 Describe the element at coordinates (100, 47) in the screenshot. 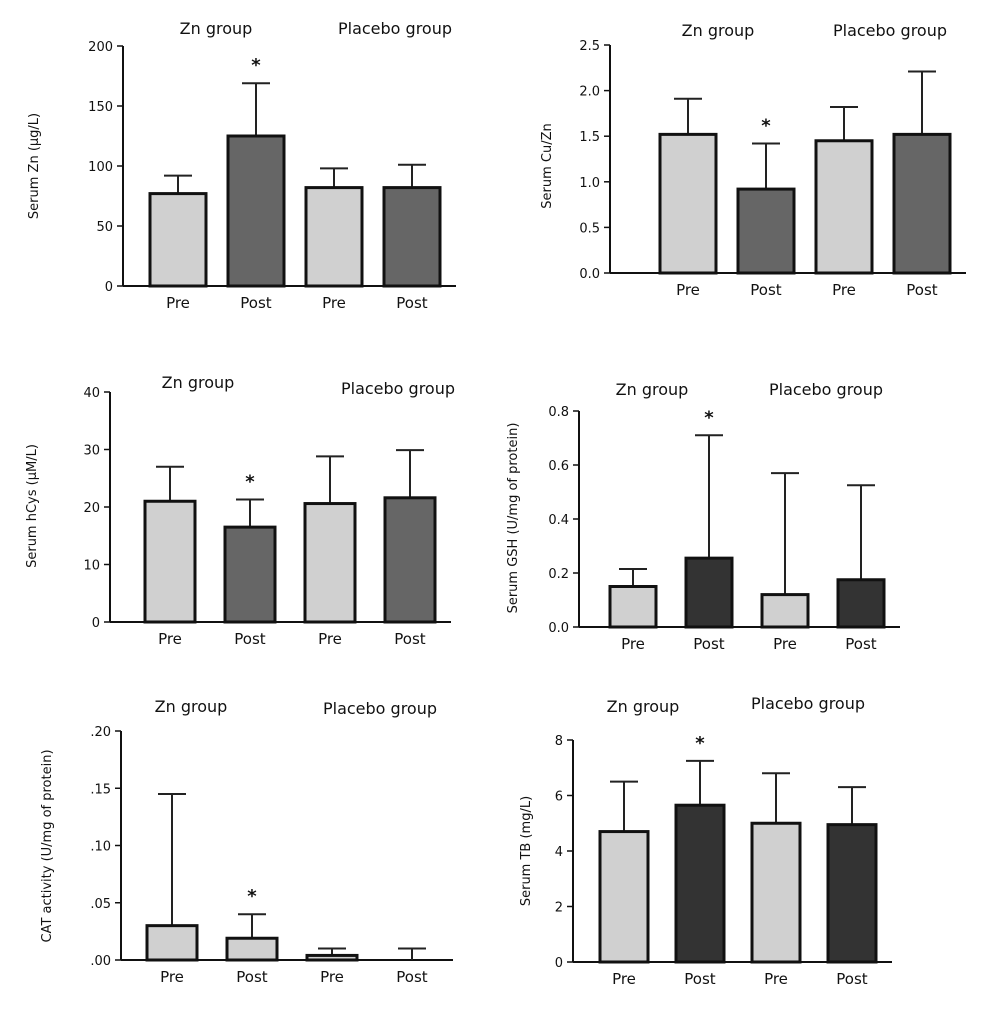

I see `y-tick-label: 200` at that location.